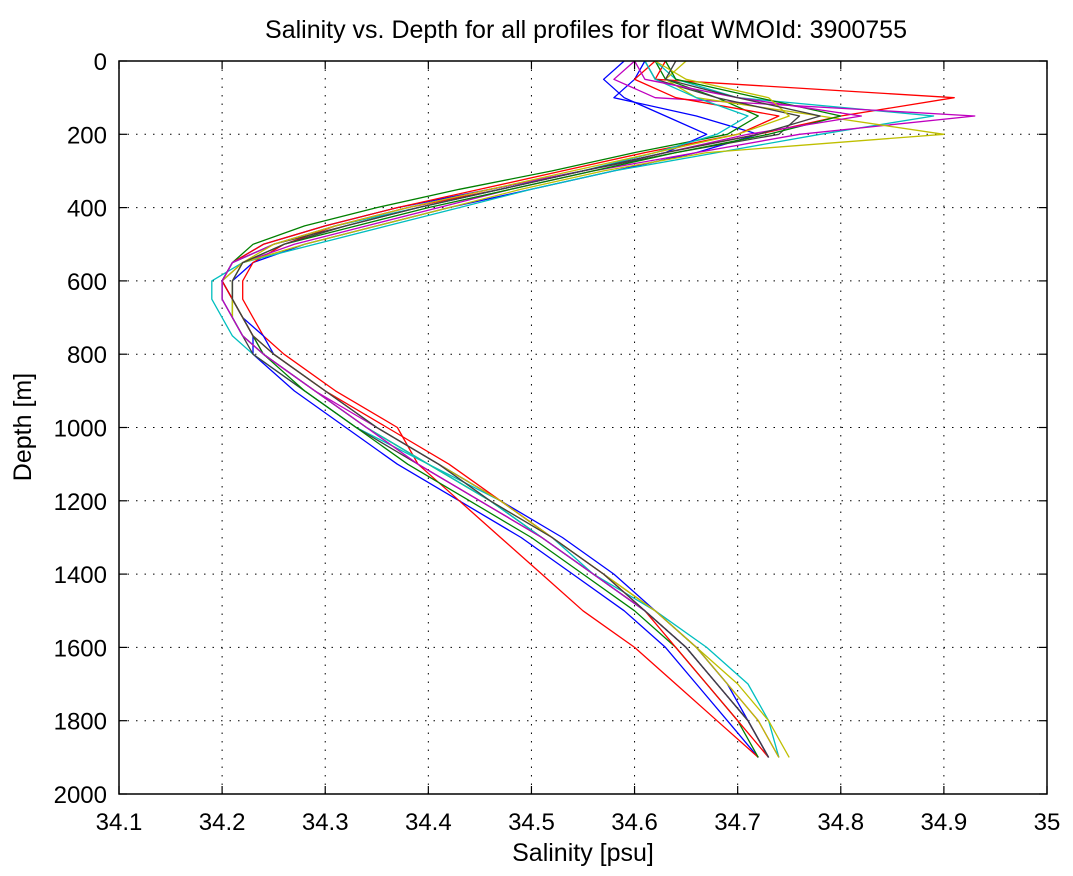  Describe the element at coordinates (87, 355) in the screenshot. I see `y-tick-label: 800` at that location.